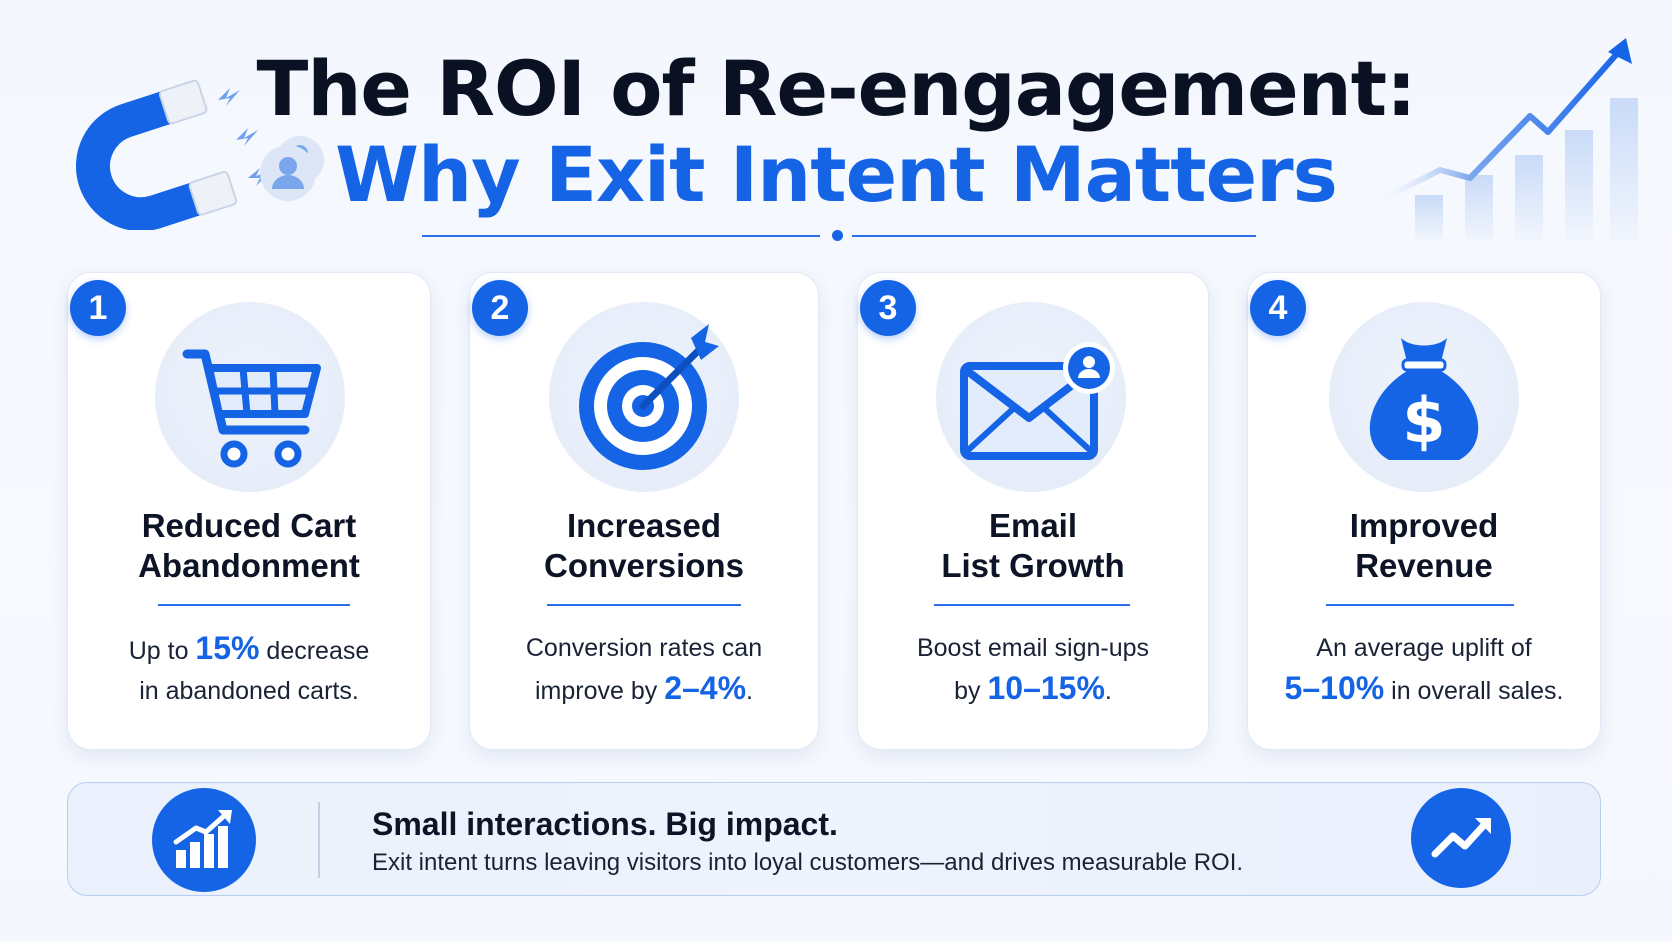  I want to click on card-title-line: Email, so click(1033, 525).